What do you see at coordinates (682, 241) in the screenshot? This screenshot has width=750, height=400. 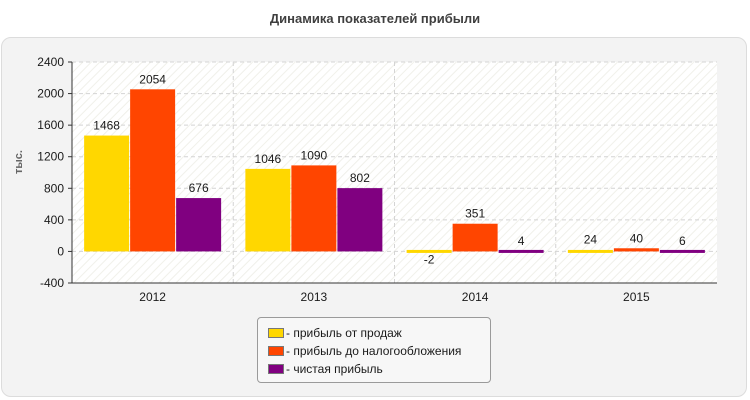 I see `data-label: 6` at bounding box center [682, 241].